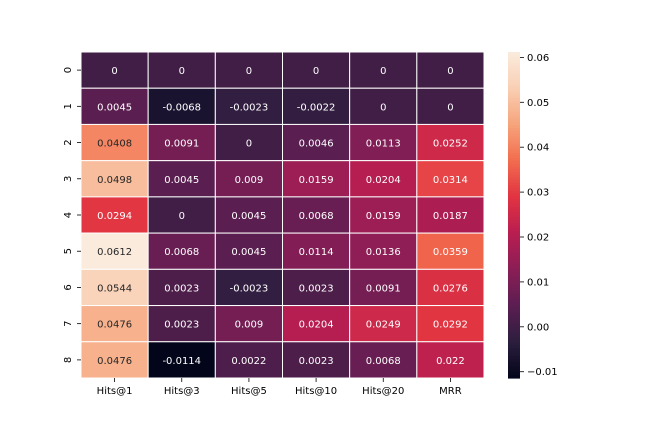 The image size is (648, 432). I want to click on cell-value-label: -0.0022, so click(316, 107).